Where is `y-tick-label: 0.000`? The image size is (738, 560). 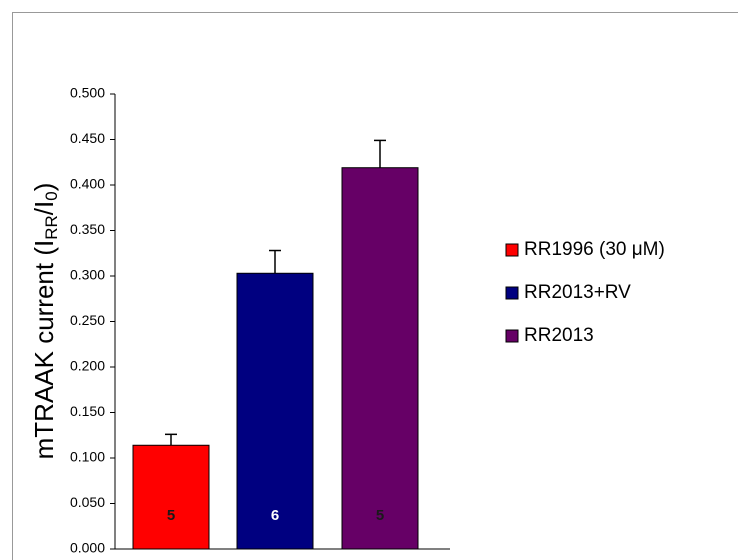
y-tick-label: 0.000 is located at coordinates (87, 548).